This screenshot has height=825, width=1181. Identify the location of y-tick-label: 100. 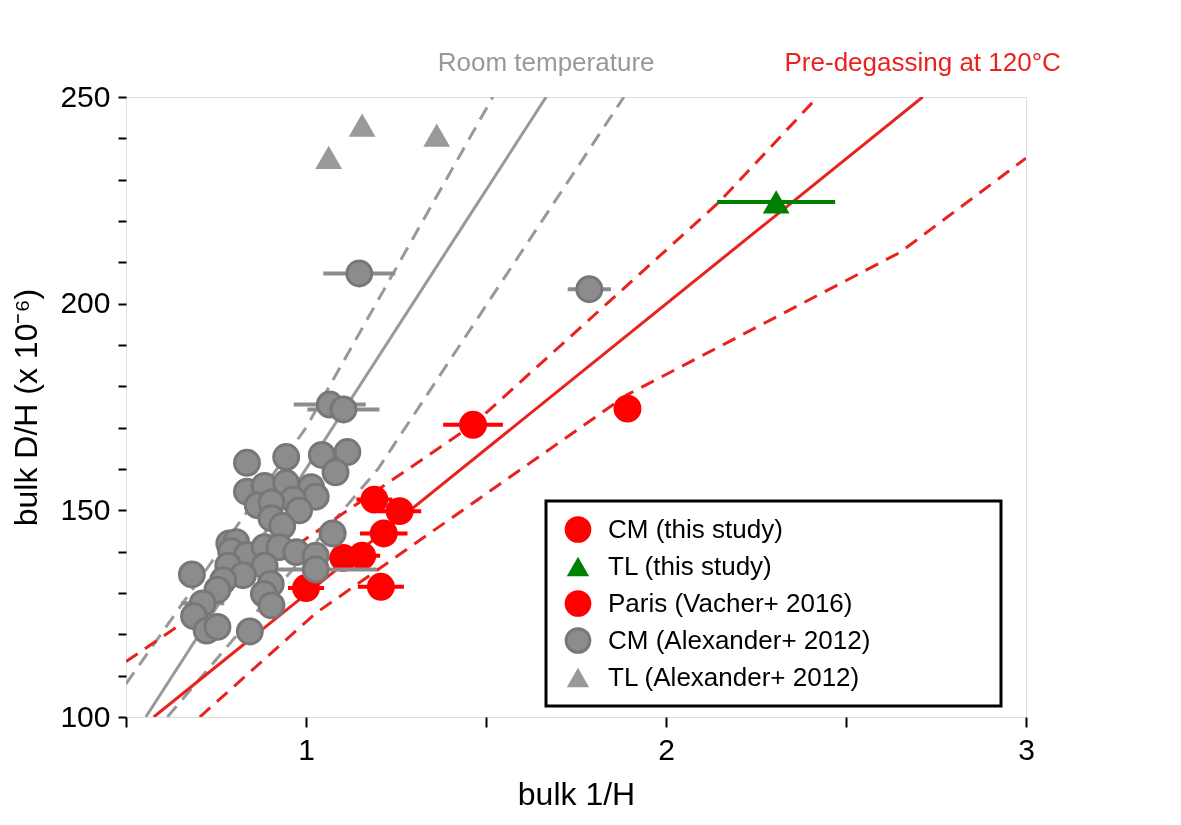
(85, 716).